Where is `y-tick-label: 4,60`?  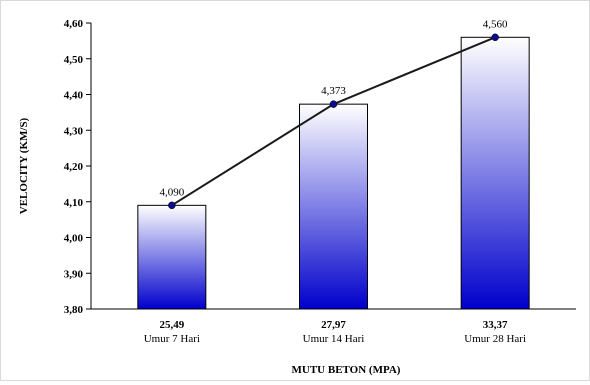 y-tick-label: 4,60 is located at coordinates (74, 24).